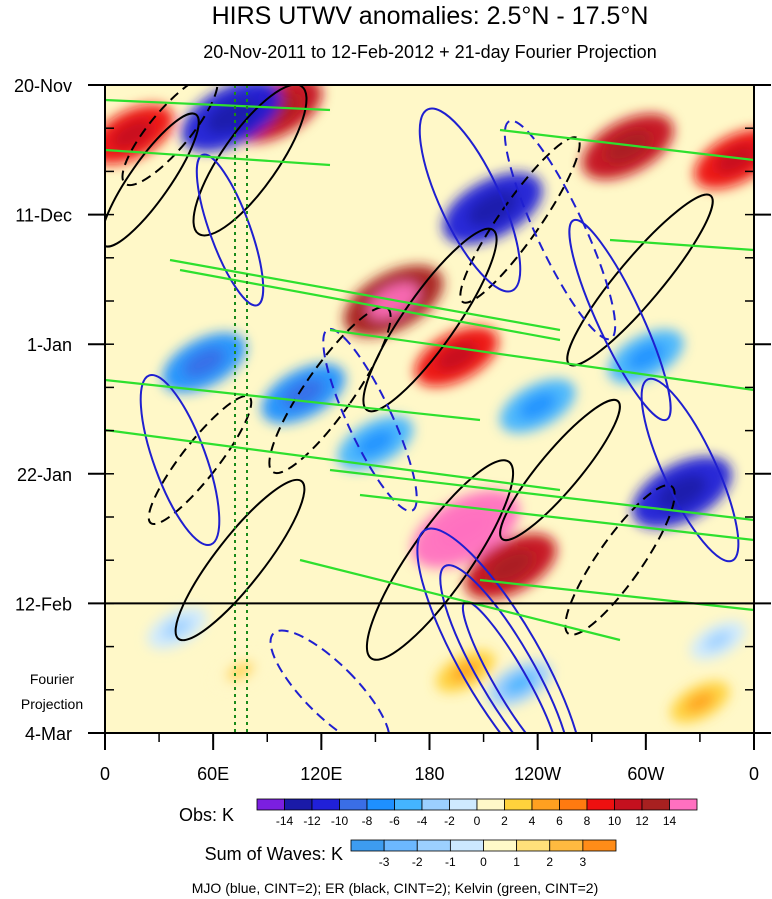 The height and width of the screenshot is (899, 772). Describe the element at coordinates (52, 679) in the screenshot. I see `projection-label-line-1: Fourier` at that location.